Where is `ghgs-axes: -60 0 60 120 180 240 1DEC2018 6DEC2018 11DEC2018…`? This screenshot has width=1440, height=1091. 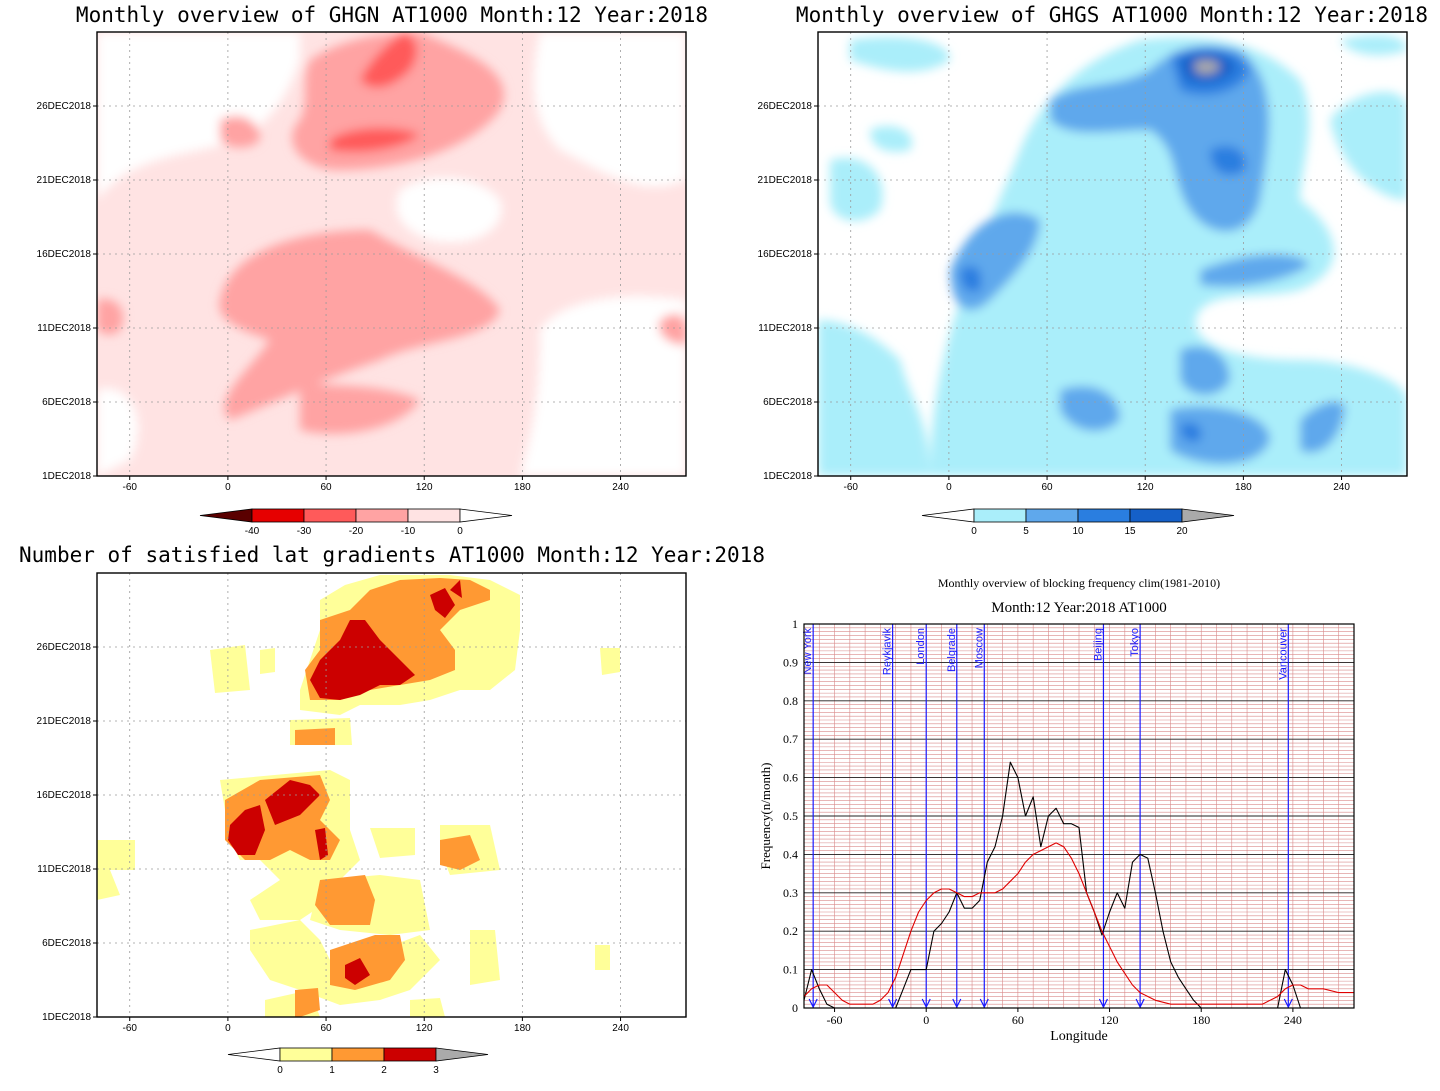 ghgs-axes: -60 0 60 120 180 240 1DEC2018 6DEC2018 11DEC2018… is located at coordinates (1054, 297).